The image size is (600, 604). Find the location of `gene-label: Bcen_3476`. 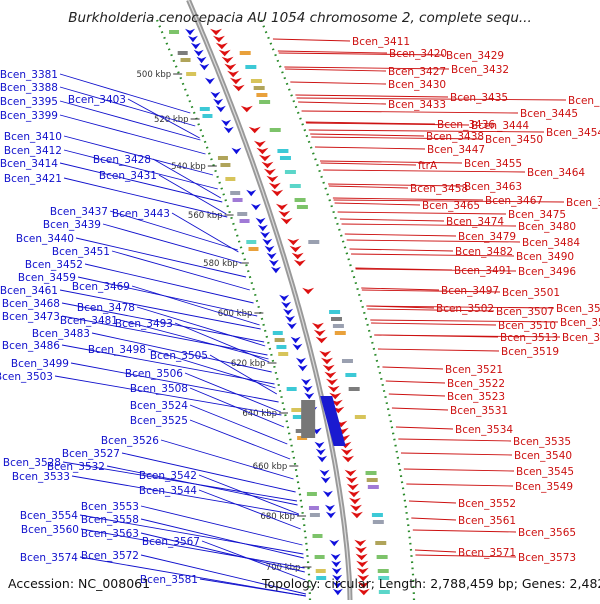

gene-label: Bcen_3476 is located at coordinates (583, 203).